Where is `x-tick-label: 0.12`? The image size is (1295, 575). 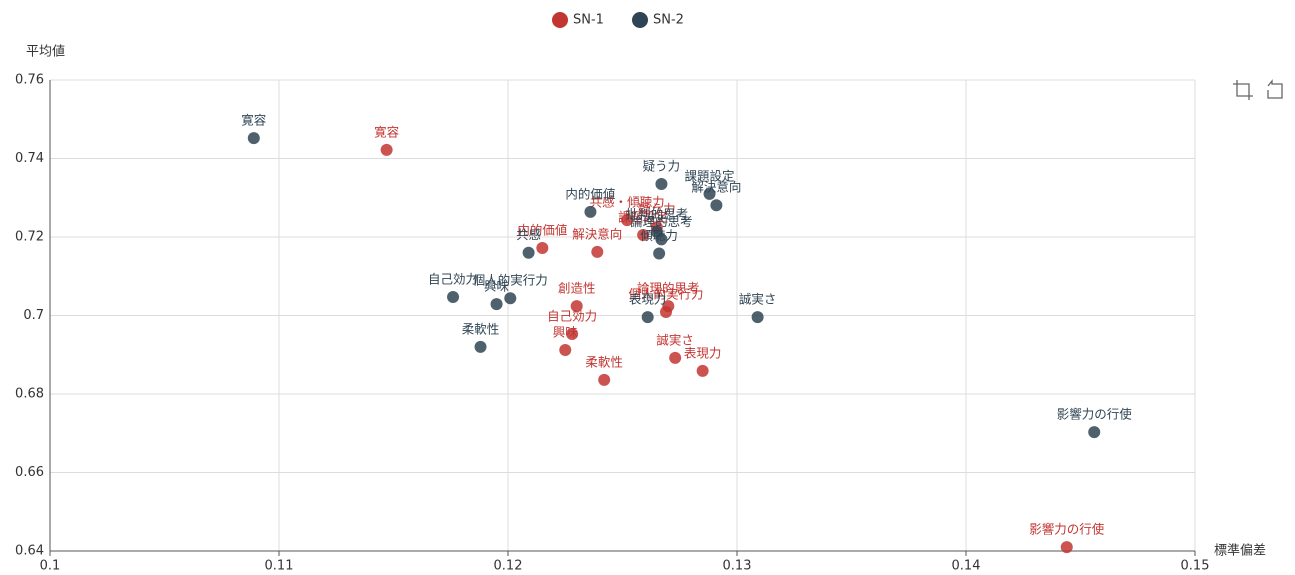 x-tick-label: 0.12 is located at coordinates (508, 566).